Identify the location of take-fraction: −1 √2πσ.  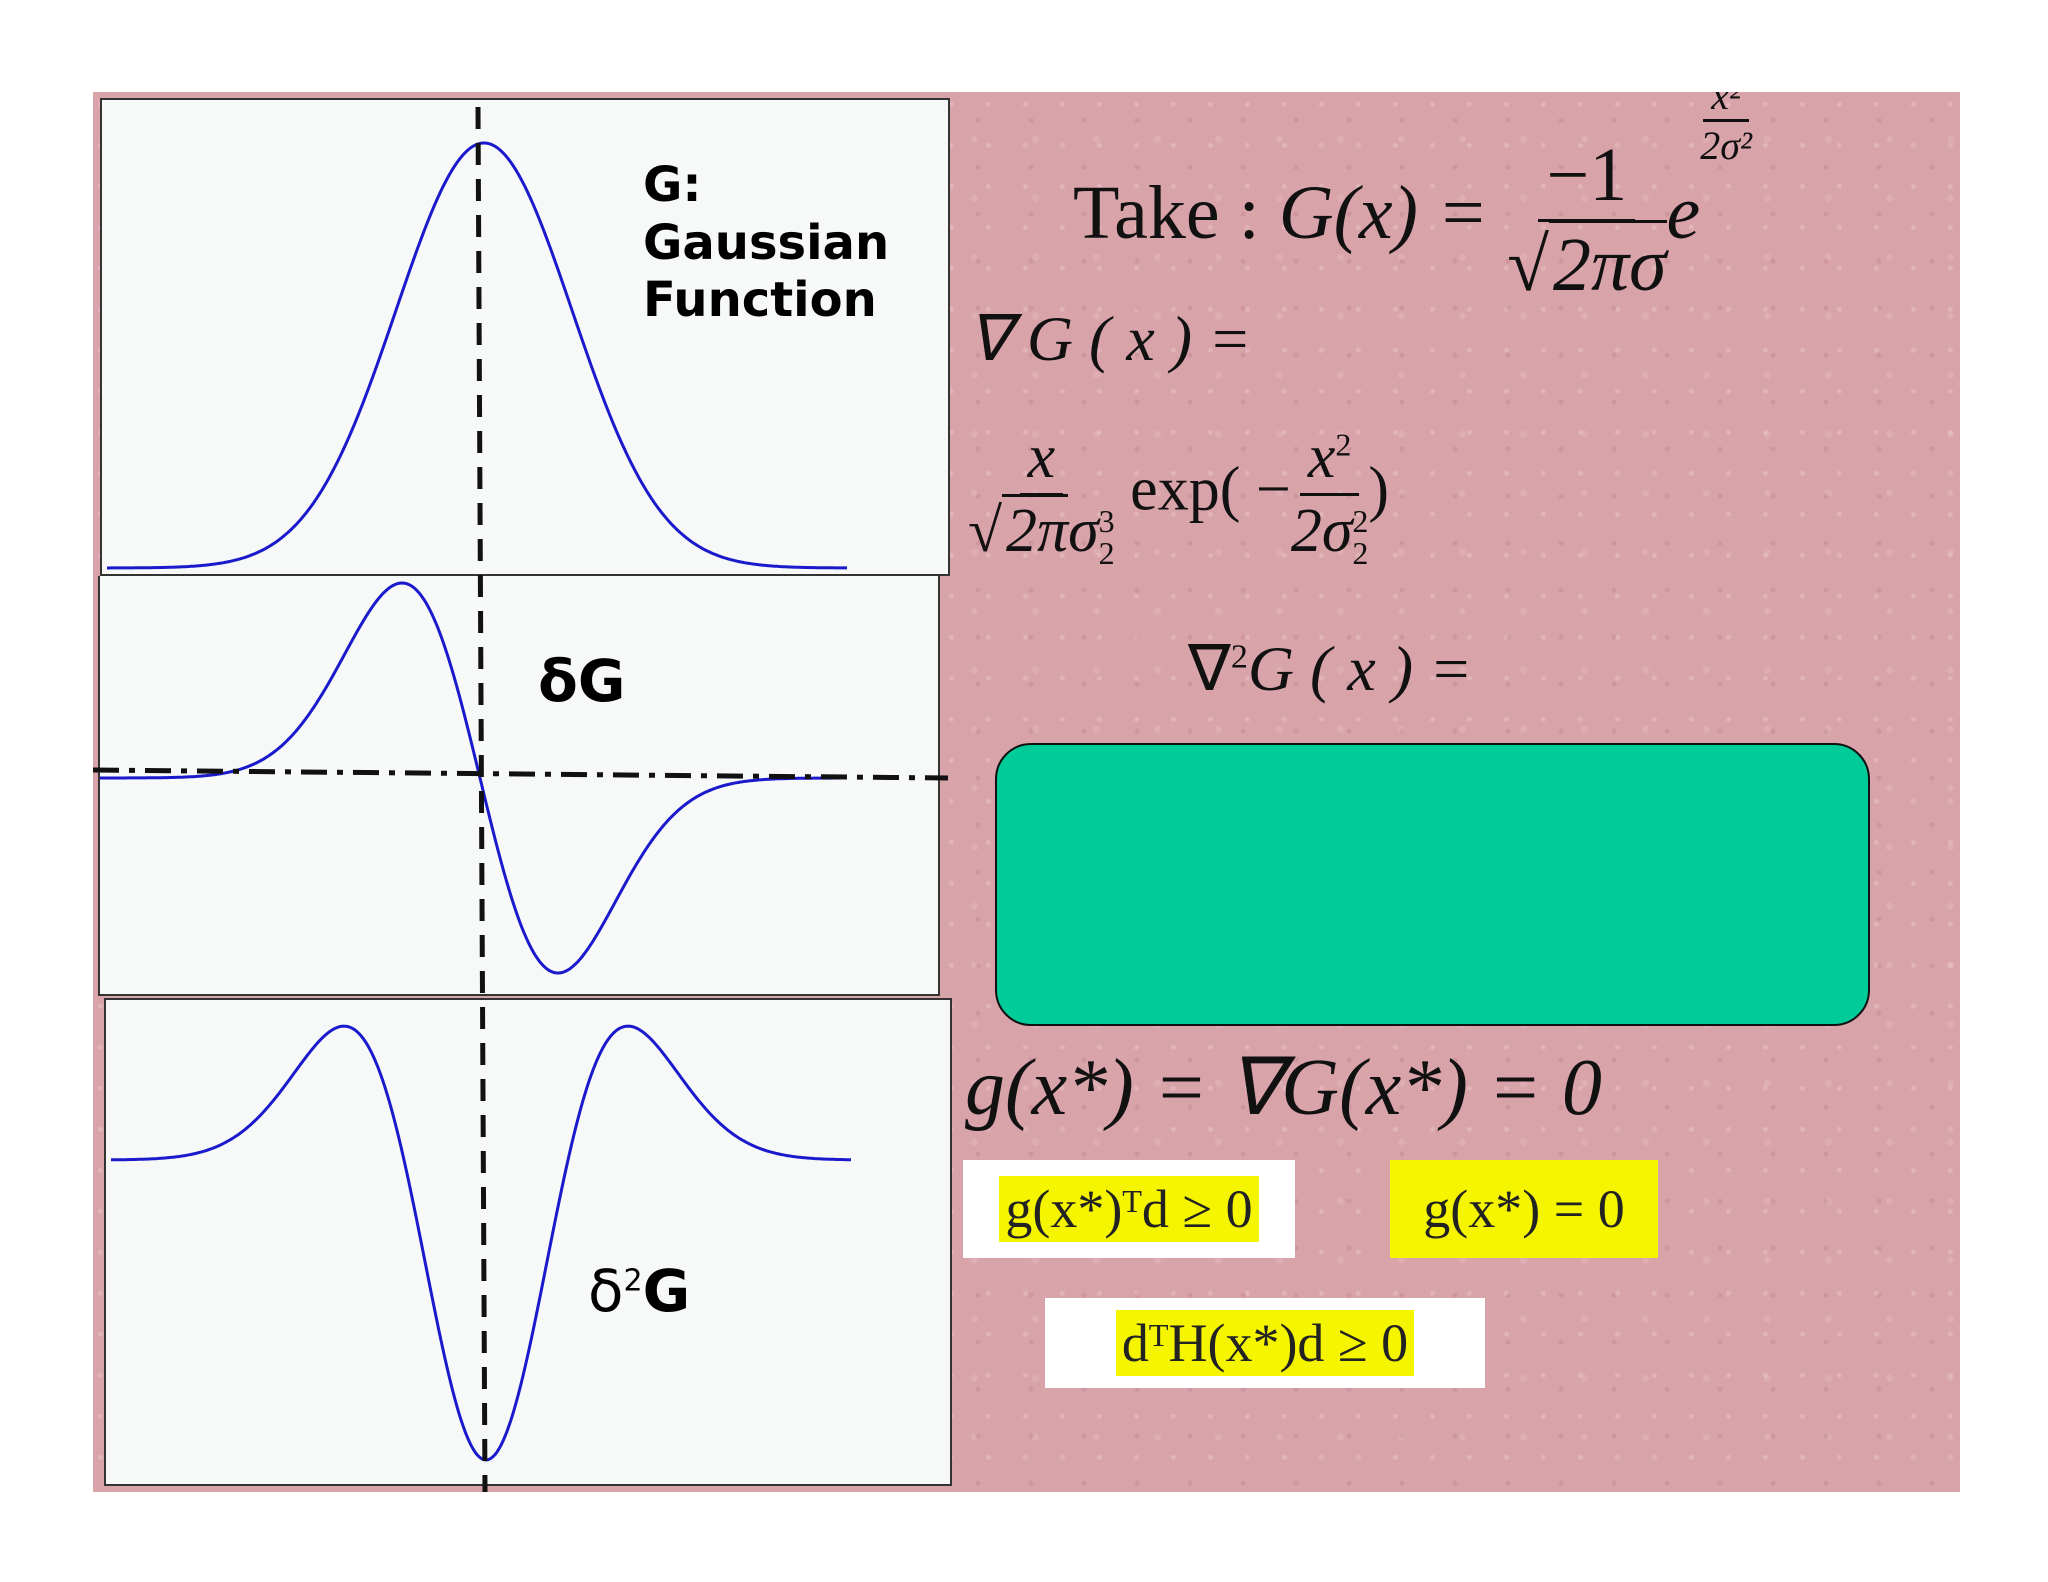
(1587, 220).